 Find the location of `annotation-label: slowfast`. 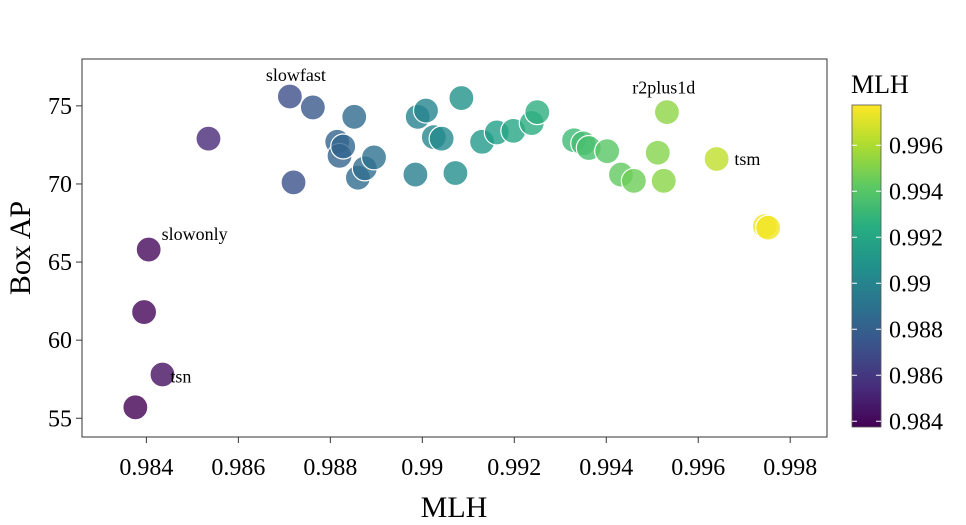

annotation-label: slowfast is located at coordinates (296, 75).